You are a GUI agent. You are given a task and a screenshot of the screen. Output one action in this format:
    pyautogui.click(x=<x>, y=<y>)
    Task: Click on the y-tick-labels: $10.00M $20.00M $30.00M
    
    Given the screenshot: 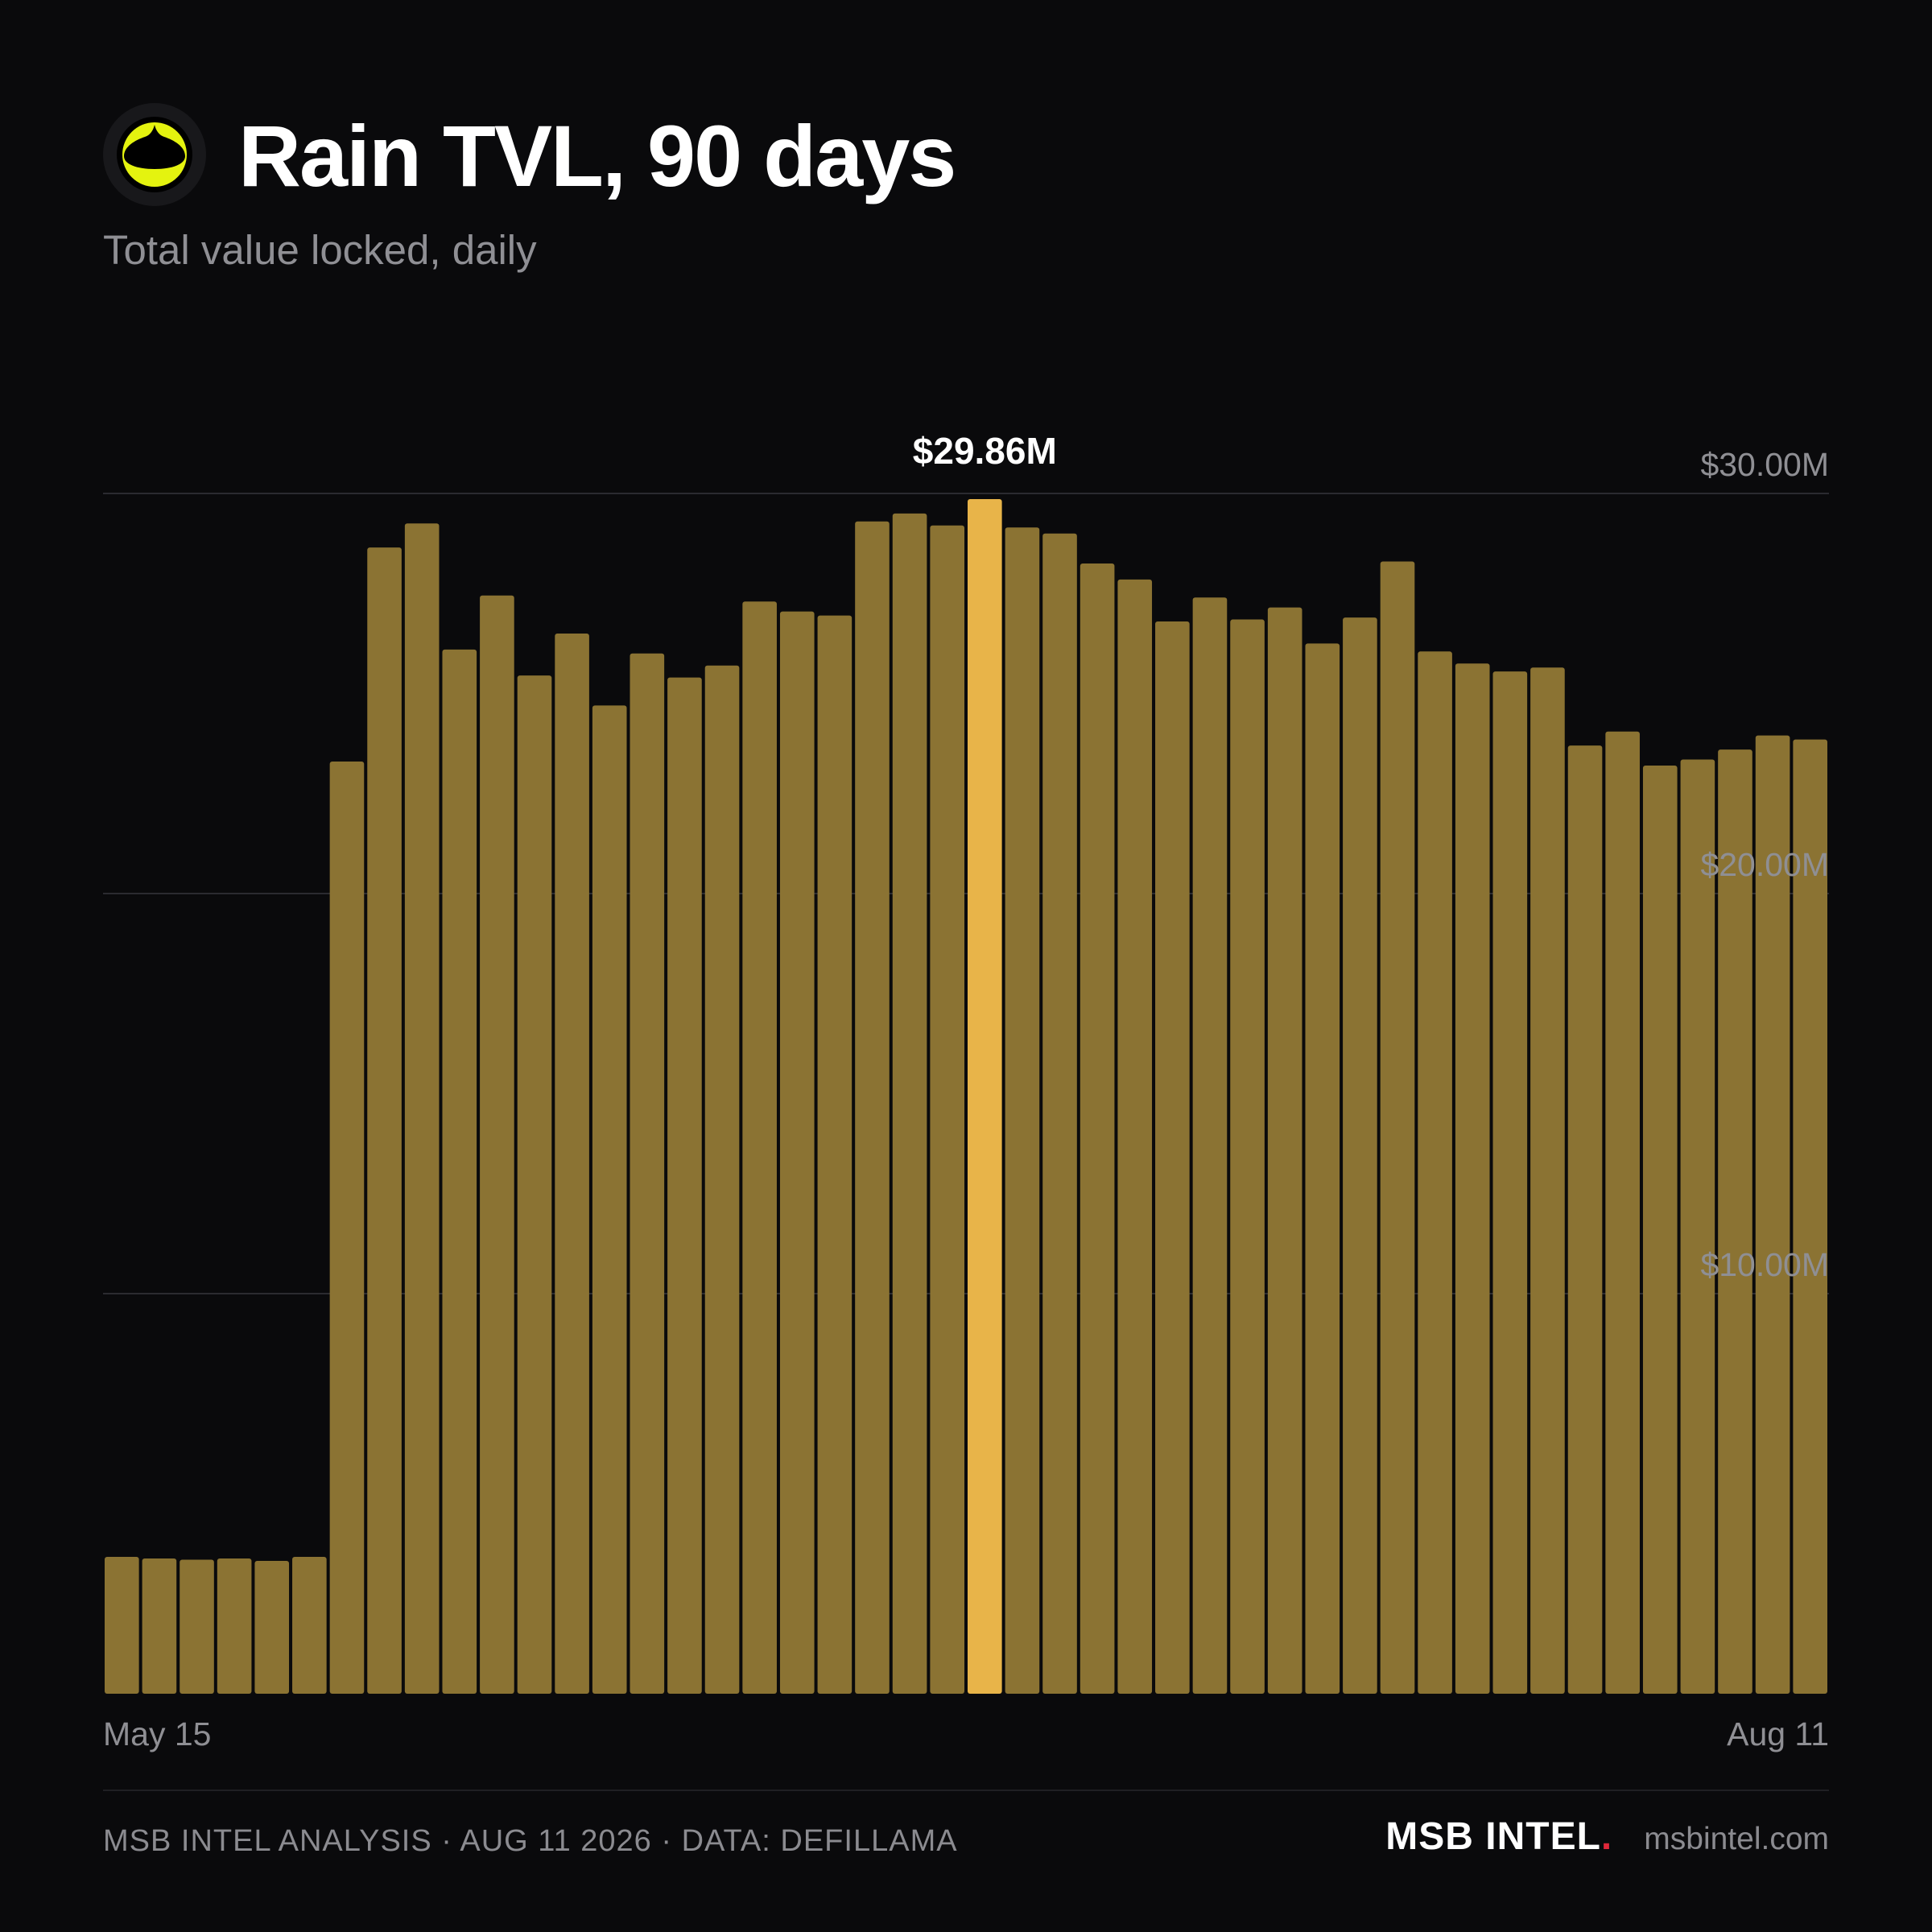 What is the action you would take?
    pyautogui.click(x=1765, y=864)
    